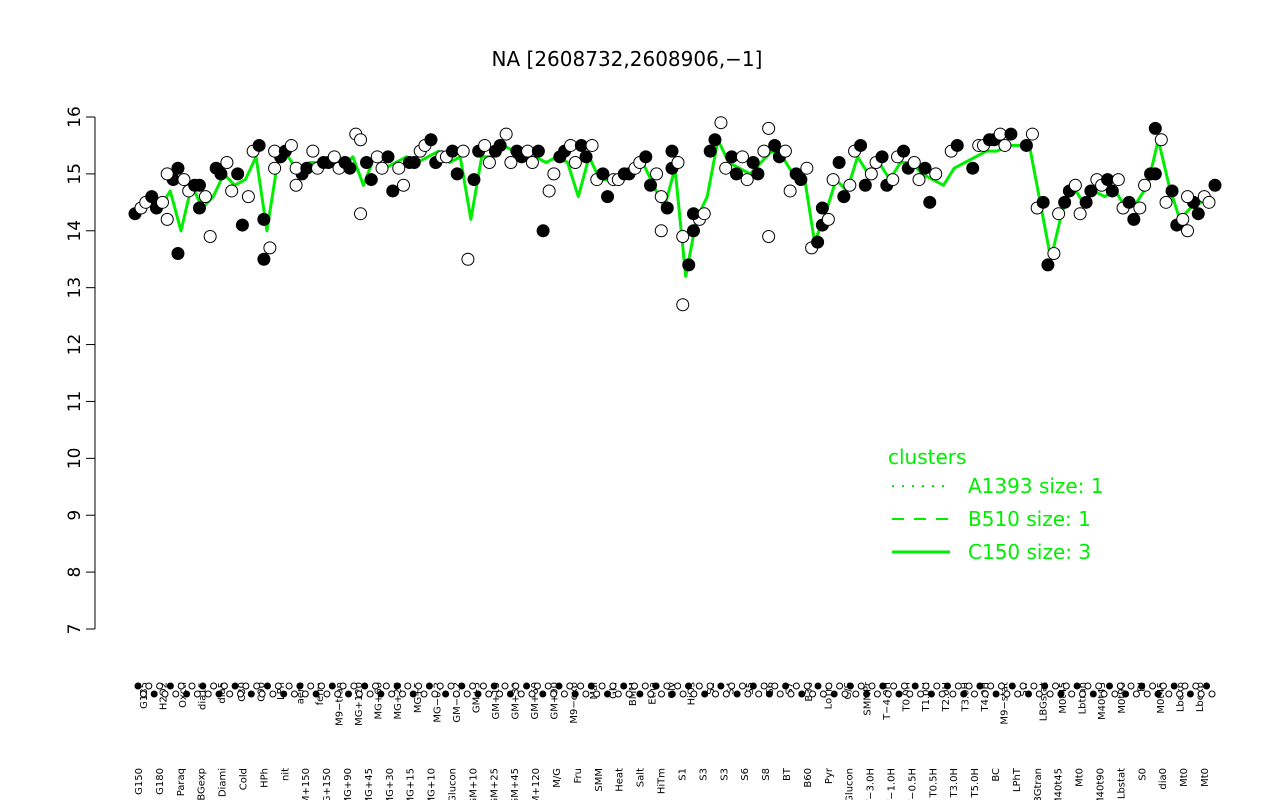  What do you see at coordinates (536, 784) in the screenshot?
I see `x-tick-label: GM+120` at bounding box center [536, 784].